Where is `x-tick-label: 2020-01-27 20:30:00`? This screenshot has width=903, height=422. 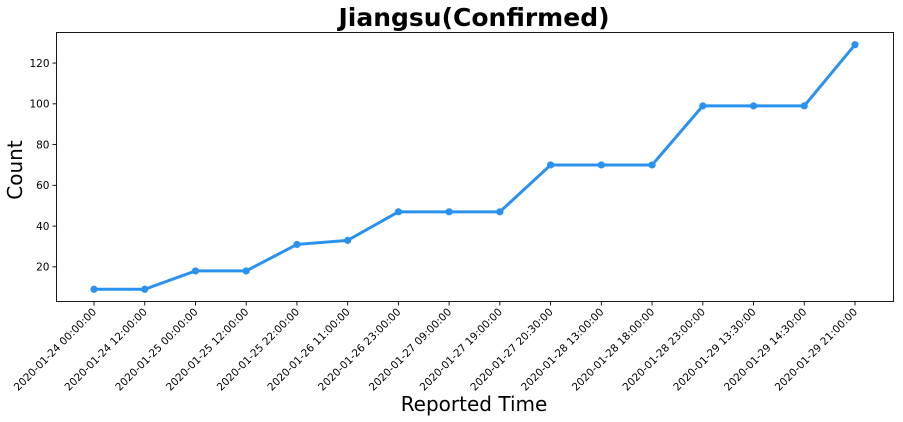 x-tick-label: 2020-01-27 20:30:00 is located at coordinates (511, 349).